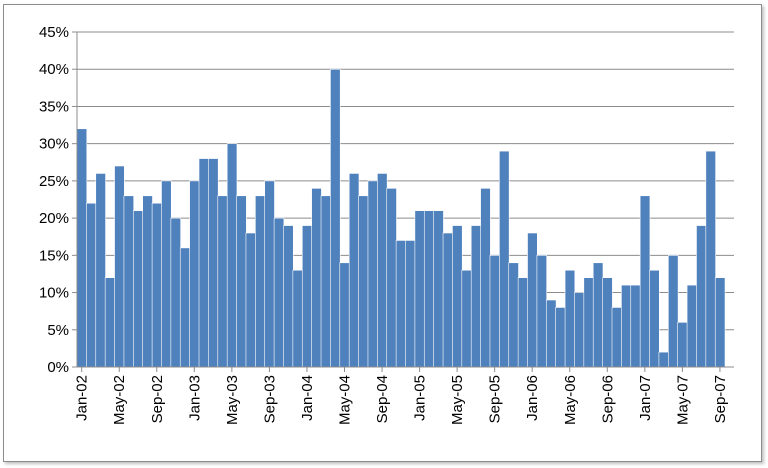 This screenshot has width=768, height=468. What do you see at coordinates (457, 400) in the screenshot?
I see `x-tick-label: May-05` at bounding box center [457, 400].